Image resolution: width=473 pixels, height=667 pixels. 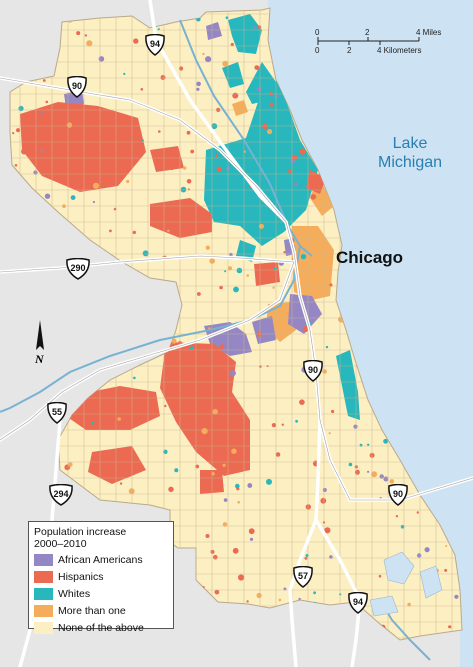 What do you see at coordinates (317, 50) in the screenshot?
I see `scale-km-0: 0` at bounding box center [317, 50].